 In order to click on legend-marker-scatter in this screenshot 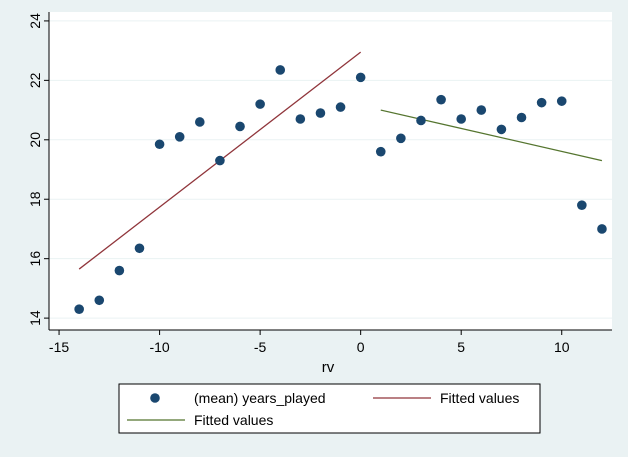, I will do `click(155, 398)`.